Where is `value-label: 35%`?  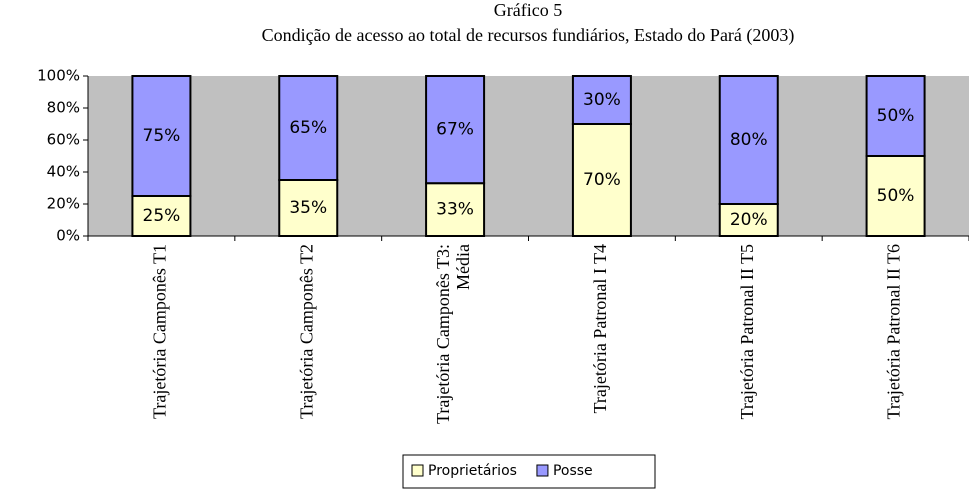
value-label: 35% is located at coordinates (308, 208).